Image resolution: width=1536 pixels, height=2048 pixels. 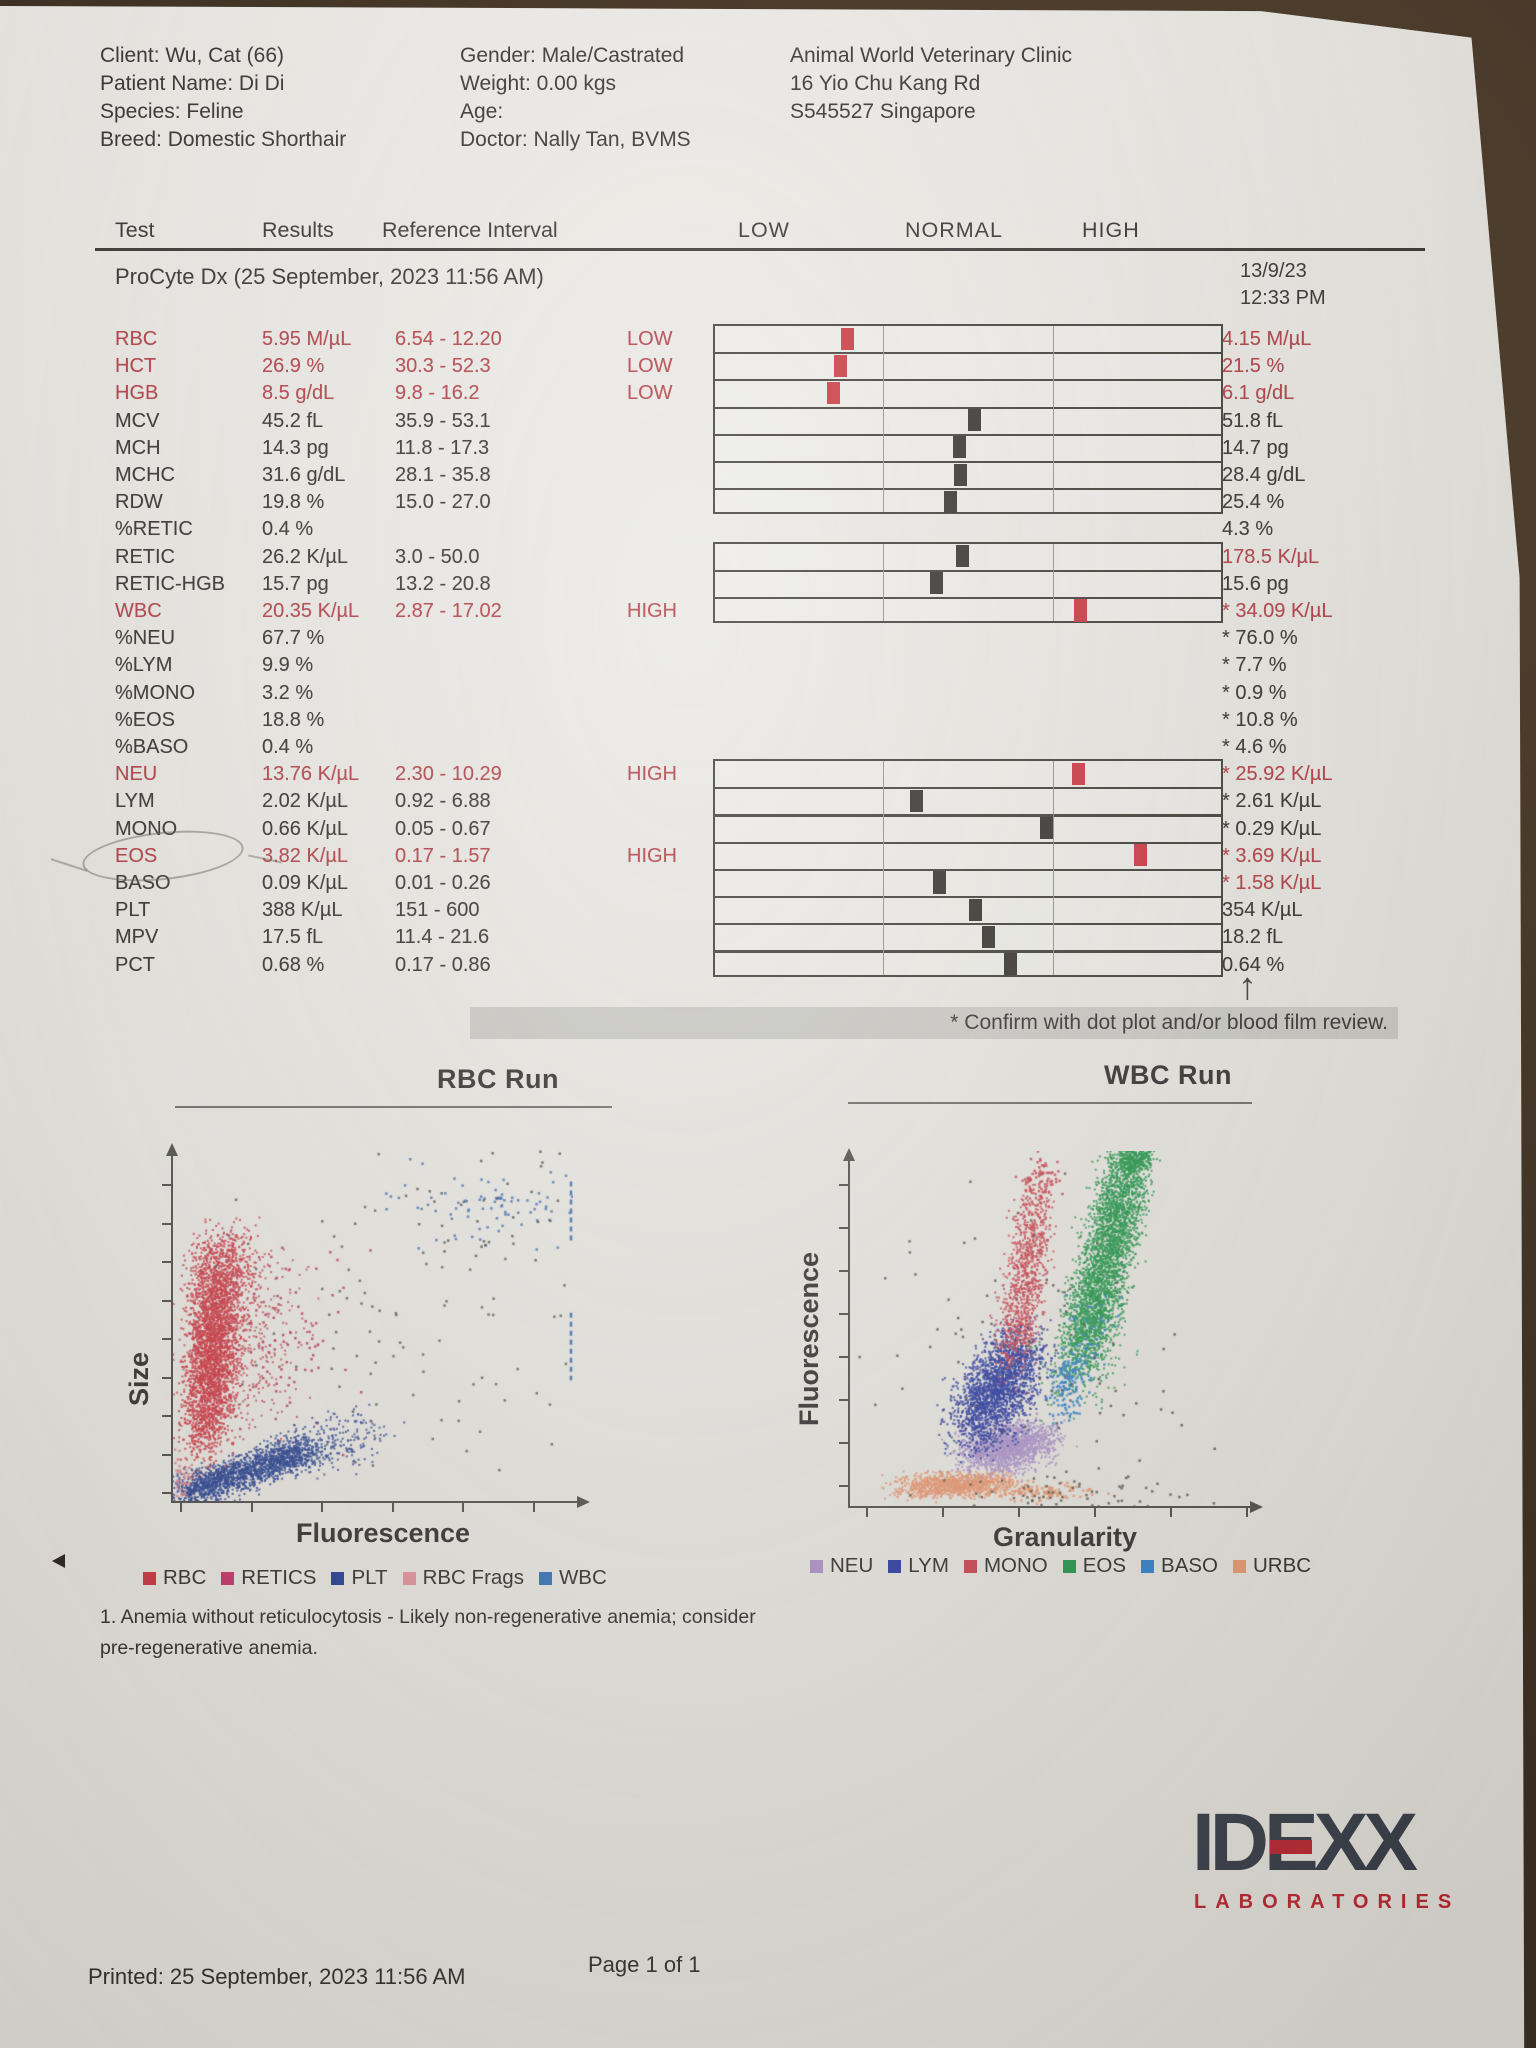 What do you see at coordinates (443, 502) in the screenshot?
I see `reference-interval: 15.0 - 27.0` at bounding box center [443, 502].